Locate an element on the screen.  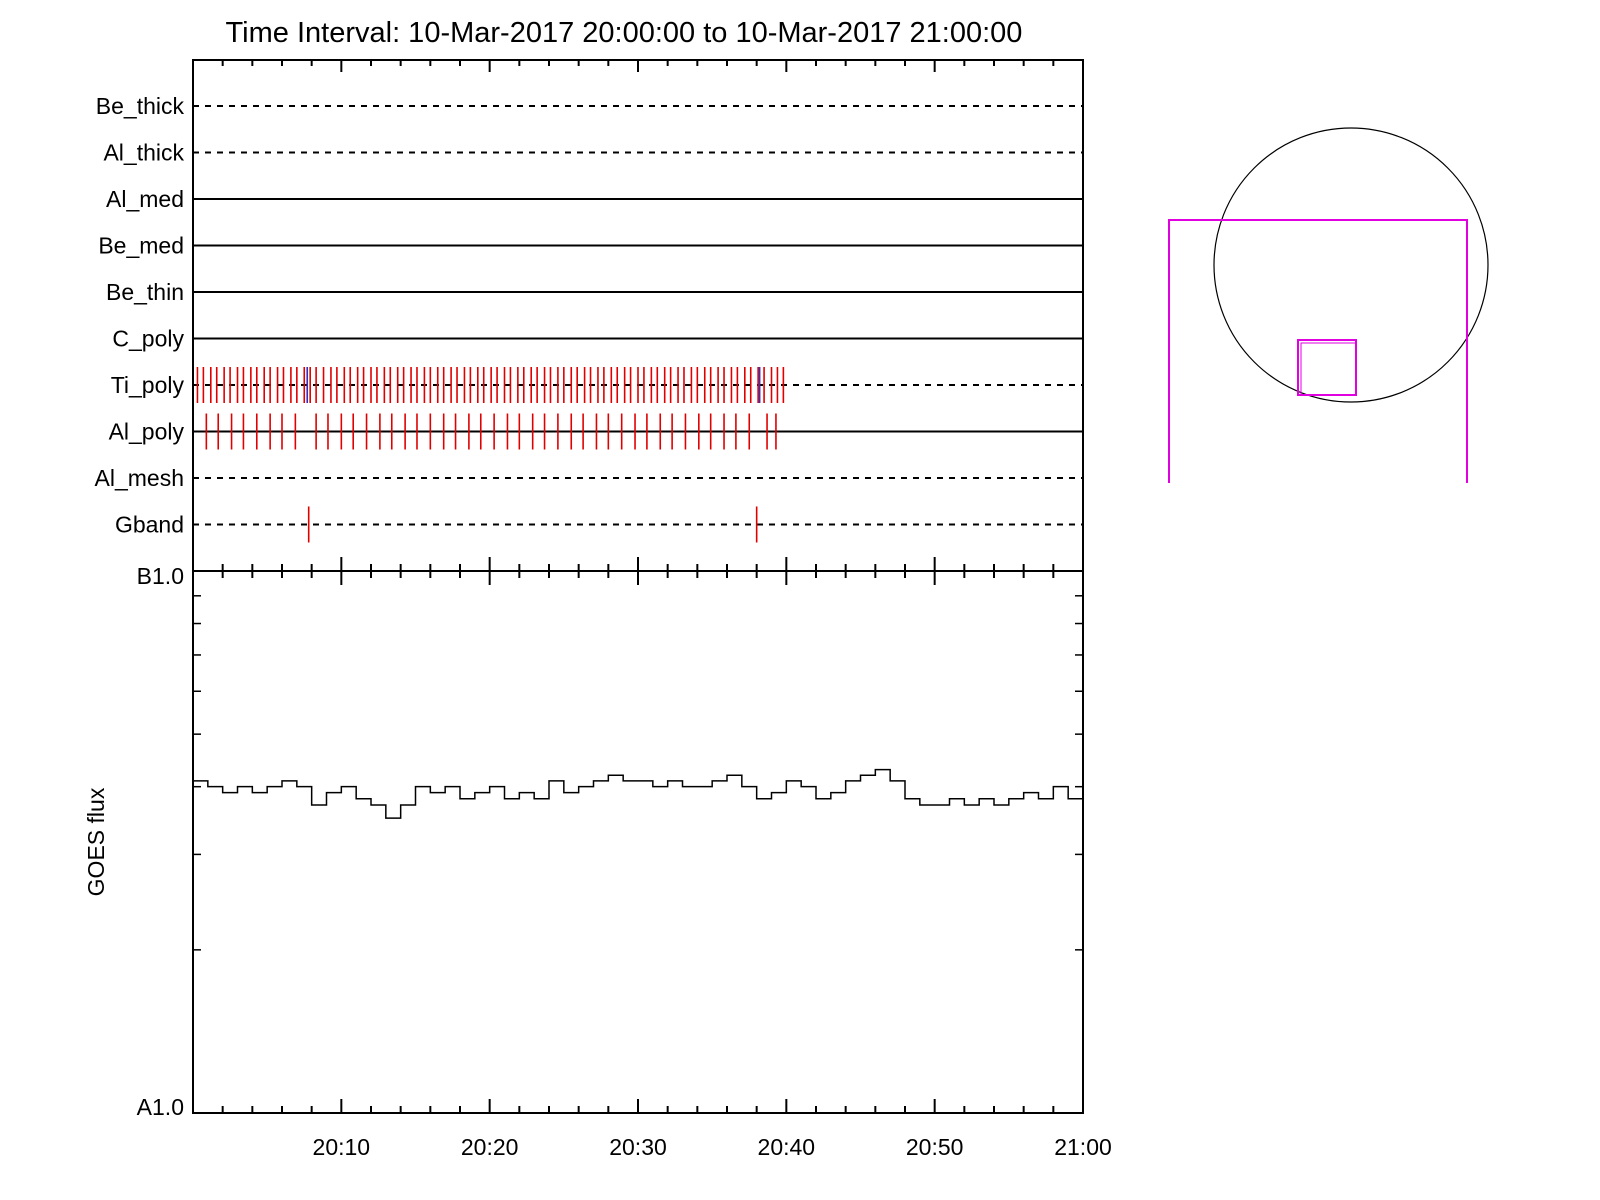
row-label-ti_poly: Ti_poly is located at coordinates (148, 385).